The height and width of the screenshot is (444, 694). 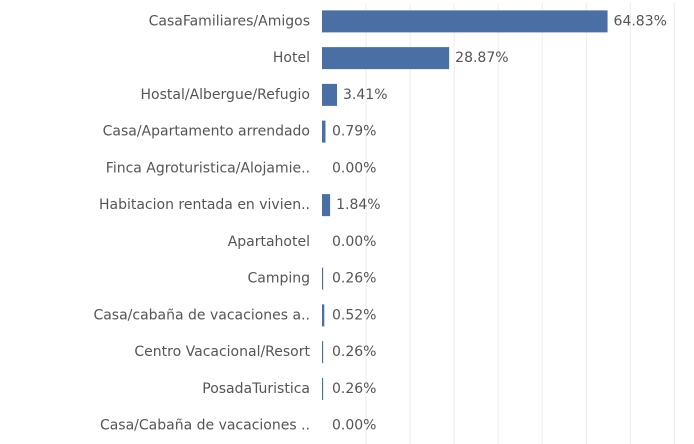 What do you see at coordinates (204, 205) in the screenshot?
I see `category-label: Habitacion rentada en vivien..` at bounding box center [204, 205].